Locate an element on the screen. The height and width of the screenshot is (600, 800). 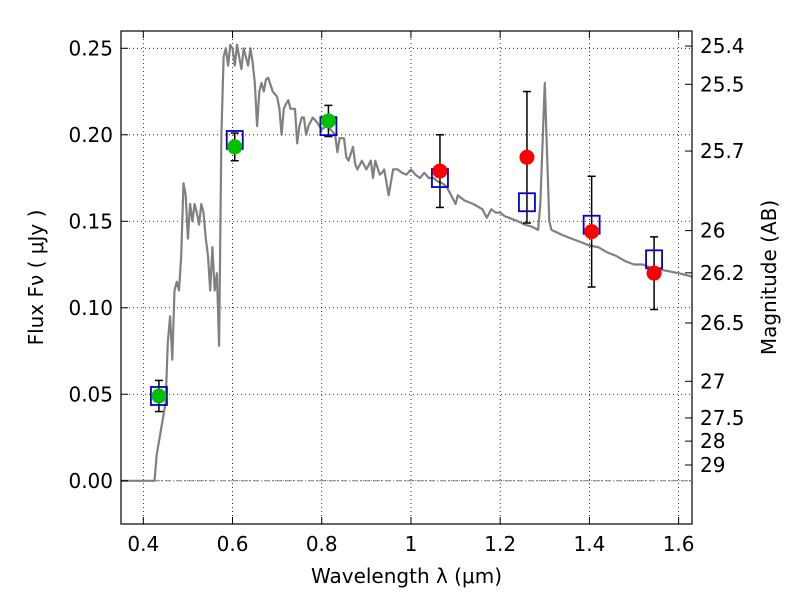
y-tick-label: 0.25 is located at coordinates (90, 48).